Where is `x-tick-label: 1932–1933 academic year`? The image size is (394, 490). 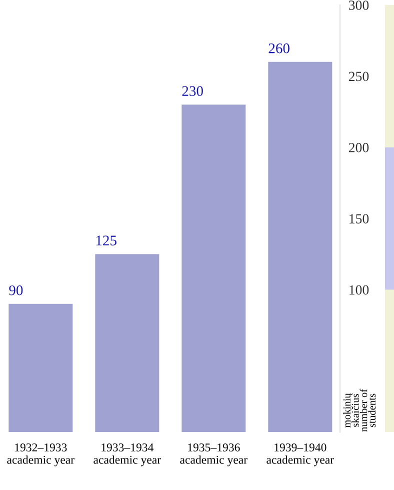
x-tick-label: 1932–1933 academic year is located at coordinates (40, 454).